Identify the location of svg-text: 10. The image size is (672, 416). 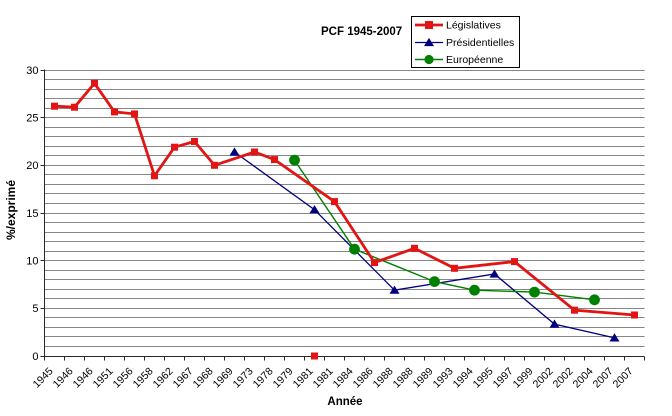
(32, 262).